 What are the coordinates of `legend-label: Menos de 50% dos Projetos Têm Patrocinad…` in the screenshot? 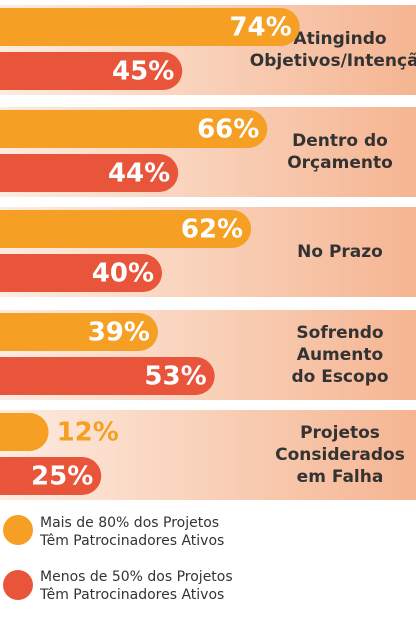 It's located at (136, 586).